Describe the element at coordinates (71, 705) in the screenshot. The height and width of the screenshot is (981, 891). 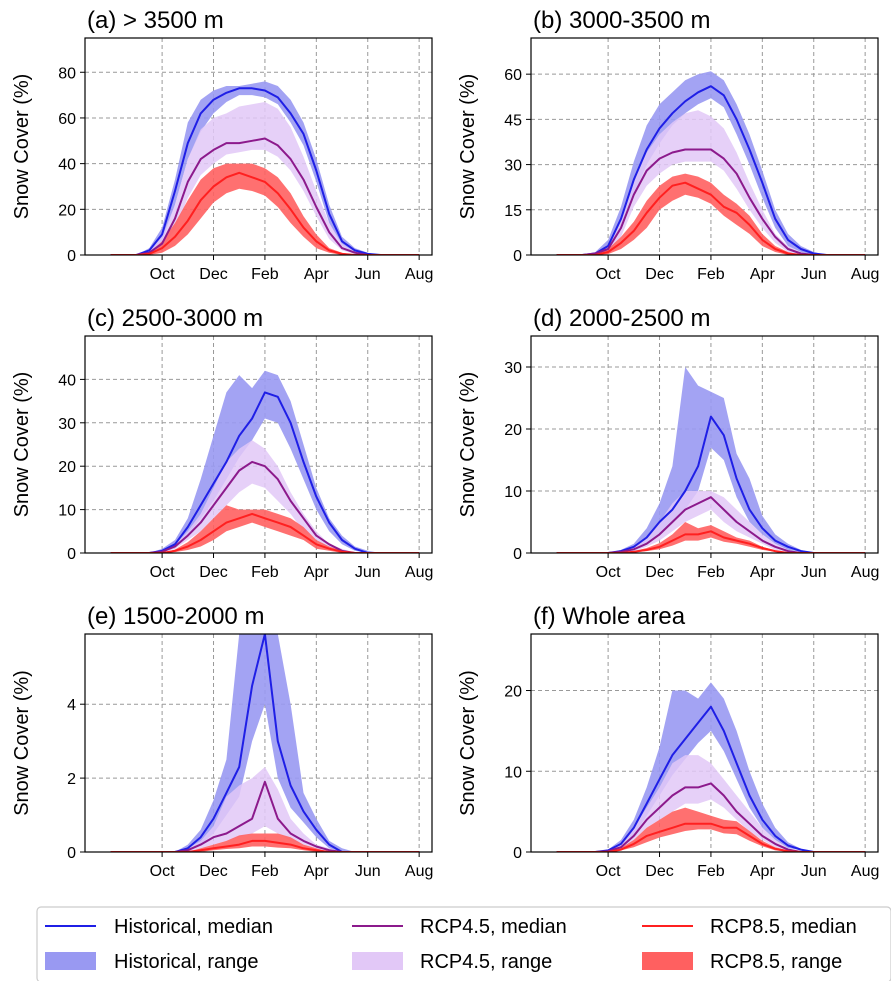
I see `y-tick-label: 4` at that location.